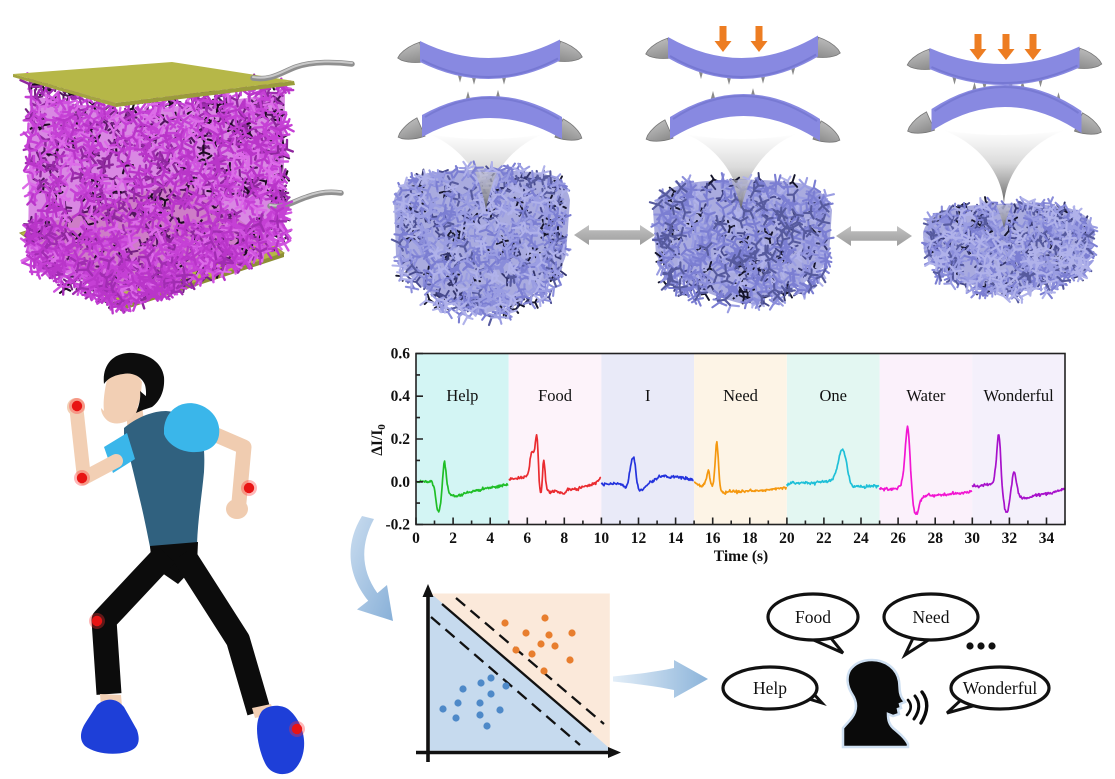 This screenshot has height=779, width=1115. What do you see at coordinates (1010, 538) in the screenshot?
I see `svg-text: 32` at bounding box center [1010, 538].